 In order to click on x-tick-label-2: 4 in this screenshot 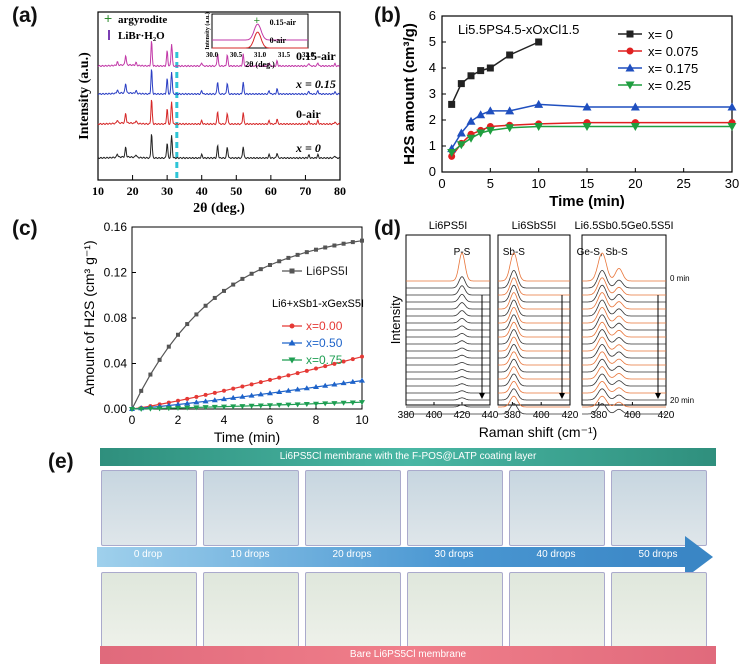, I will do `click(224, 420)`.